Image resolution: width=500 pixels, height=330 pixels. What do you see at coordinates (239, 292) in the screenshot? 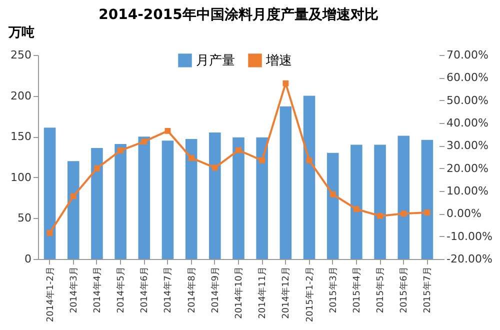
I see `x-tick-label: 2014年10月` at bounding box center [239, 292].